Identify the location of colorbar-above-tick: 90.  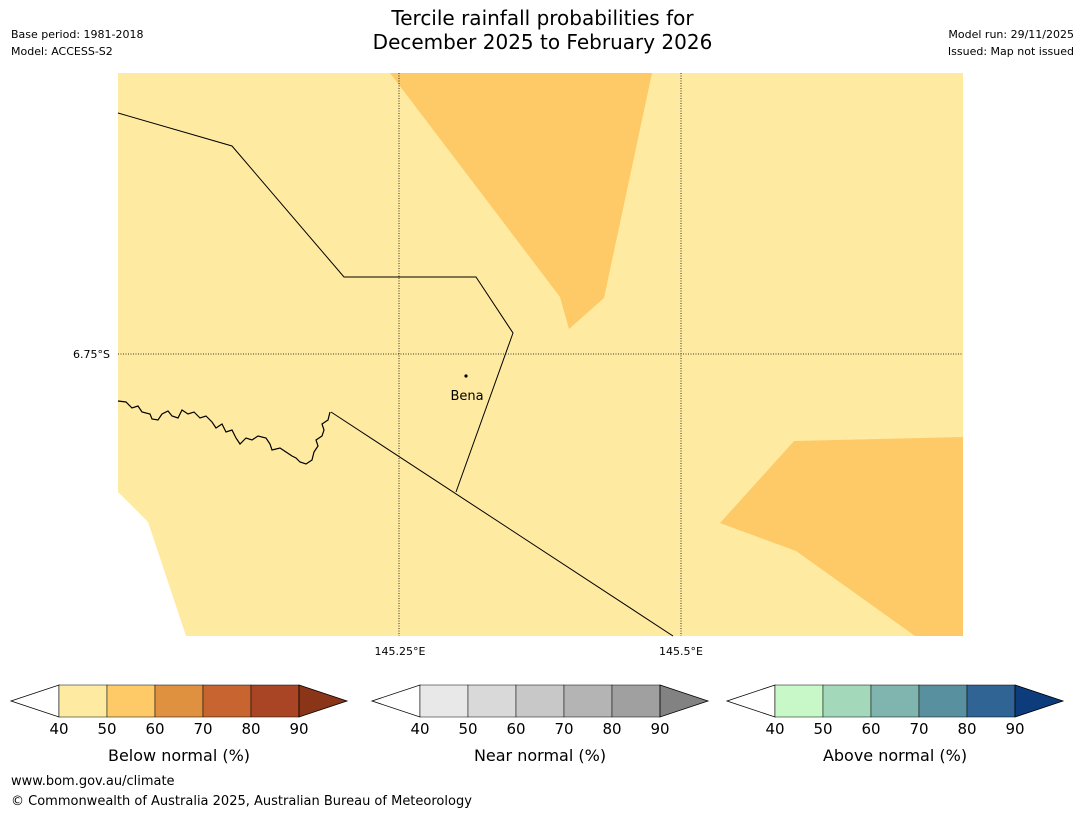
(1014, 729).